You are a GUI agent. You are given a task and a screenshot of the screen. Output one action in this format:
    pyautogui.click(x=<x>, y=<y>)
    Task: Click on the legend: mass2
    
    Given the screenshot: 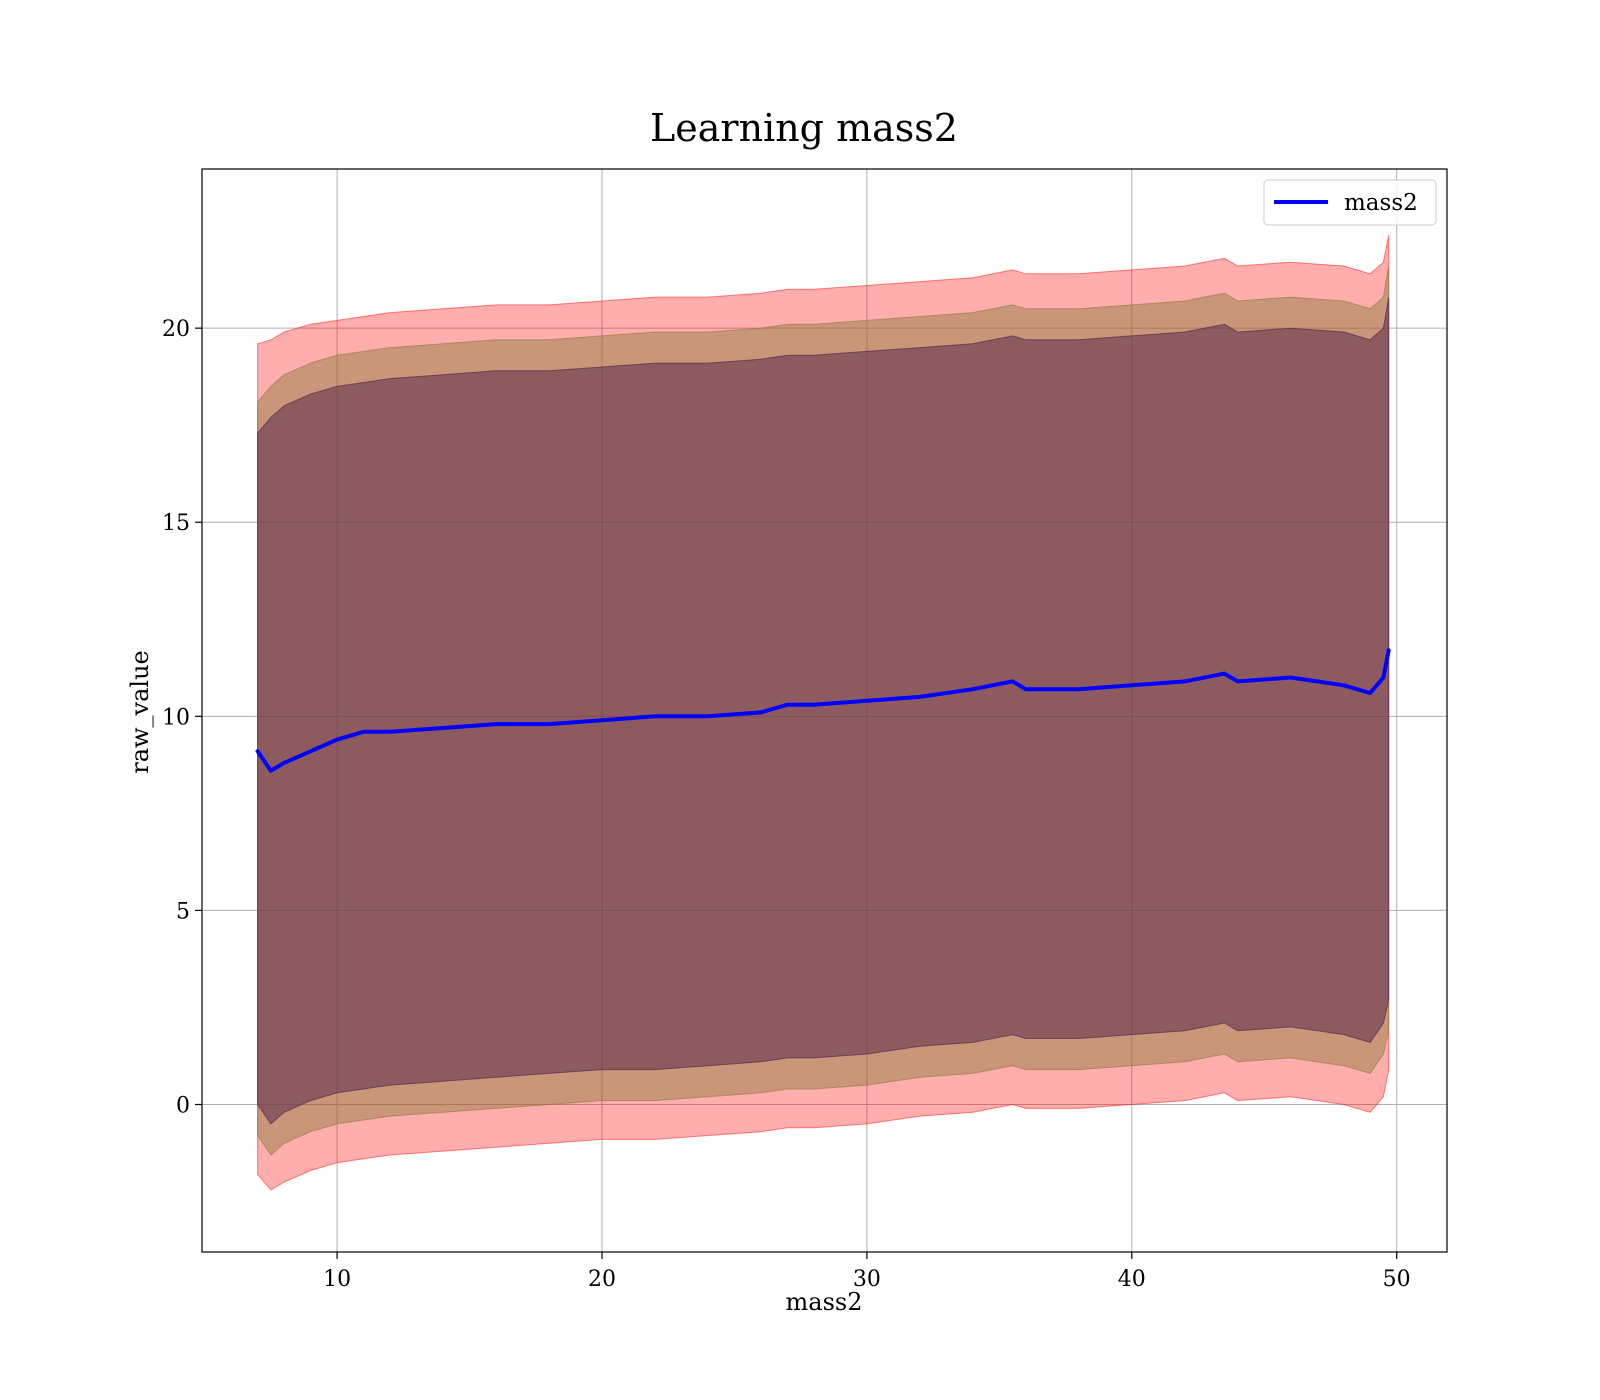 What is the action you would take?
    pyautogui.click(x=1350, y=202)
    